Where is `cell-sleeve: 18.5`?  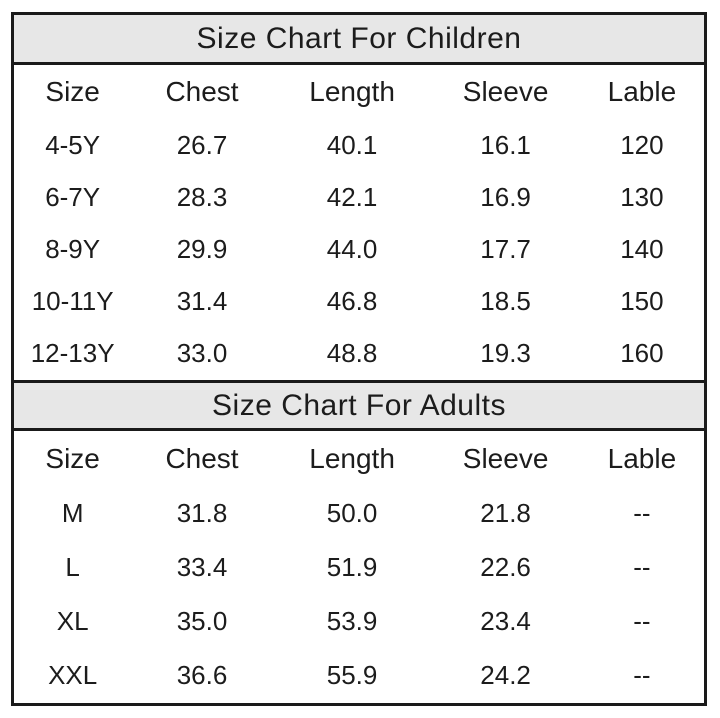 cell-sleeve: 18.5 is located at coordinates (505, 301).